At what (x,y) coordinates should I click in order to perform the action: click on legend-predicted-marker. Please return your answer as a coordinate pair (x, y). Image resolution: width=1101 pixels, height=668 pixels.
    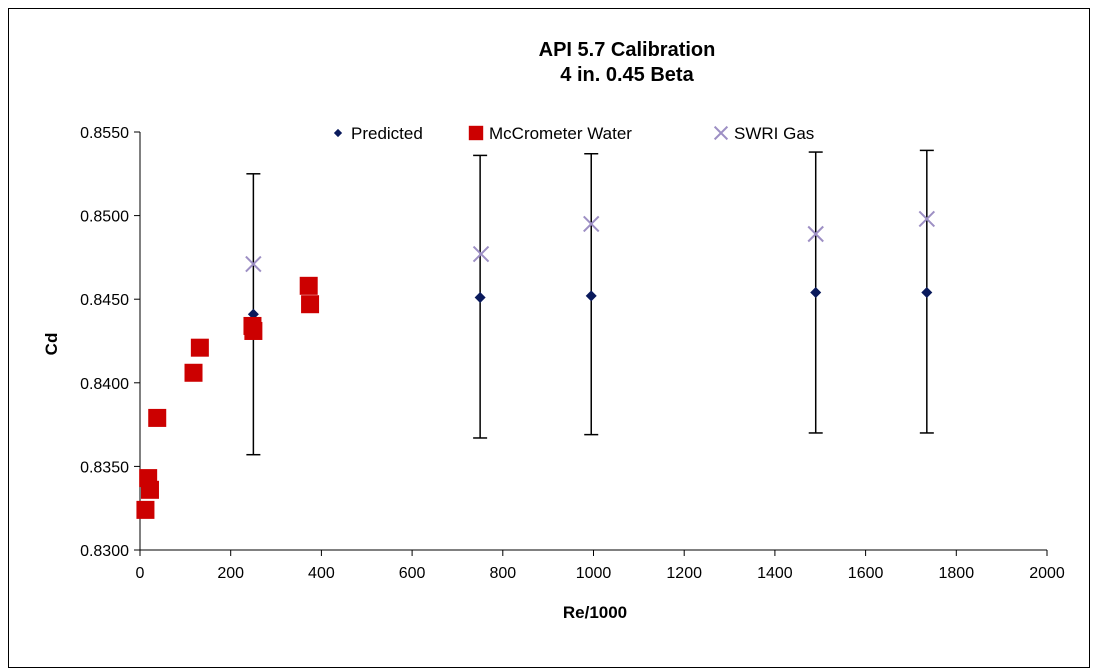
    Looking at the image, I should click on (338, 133).